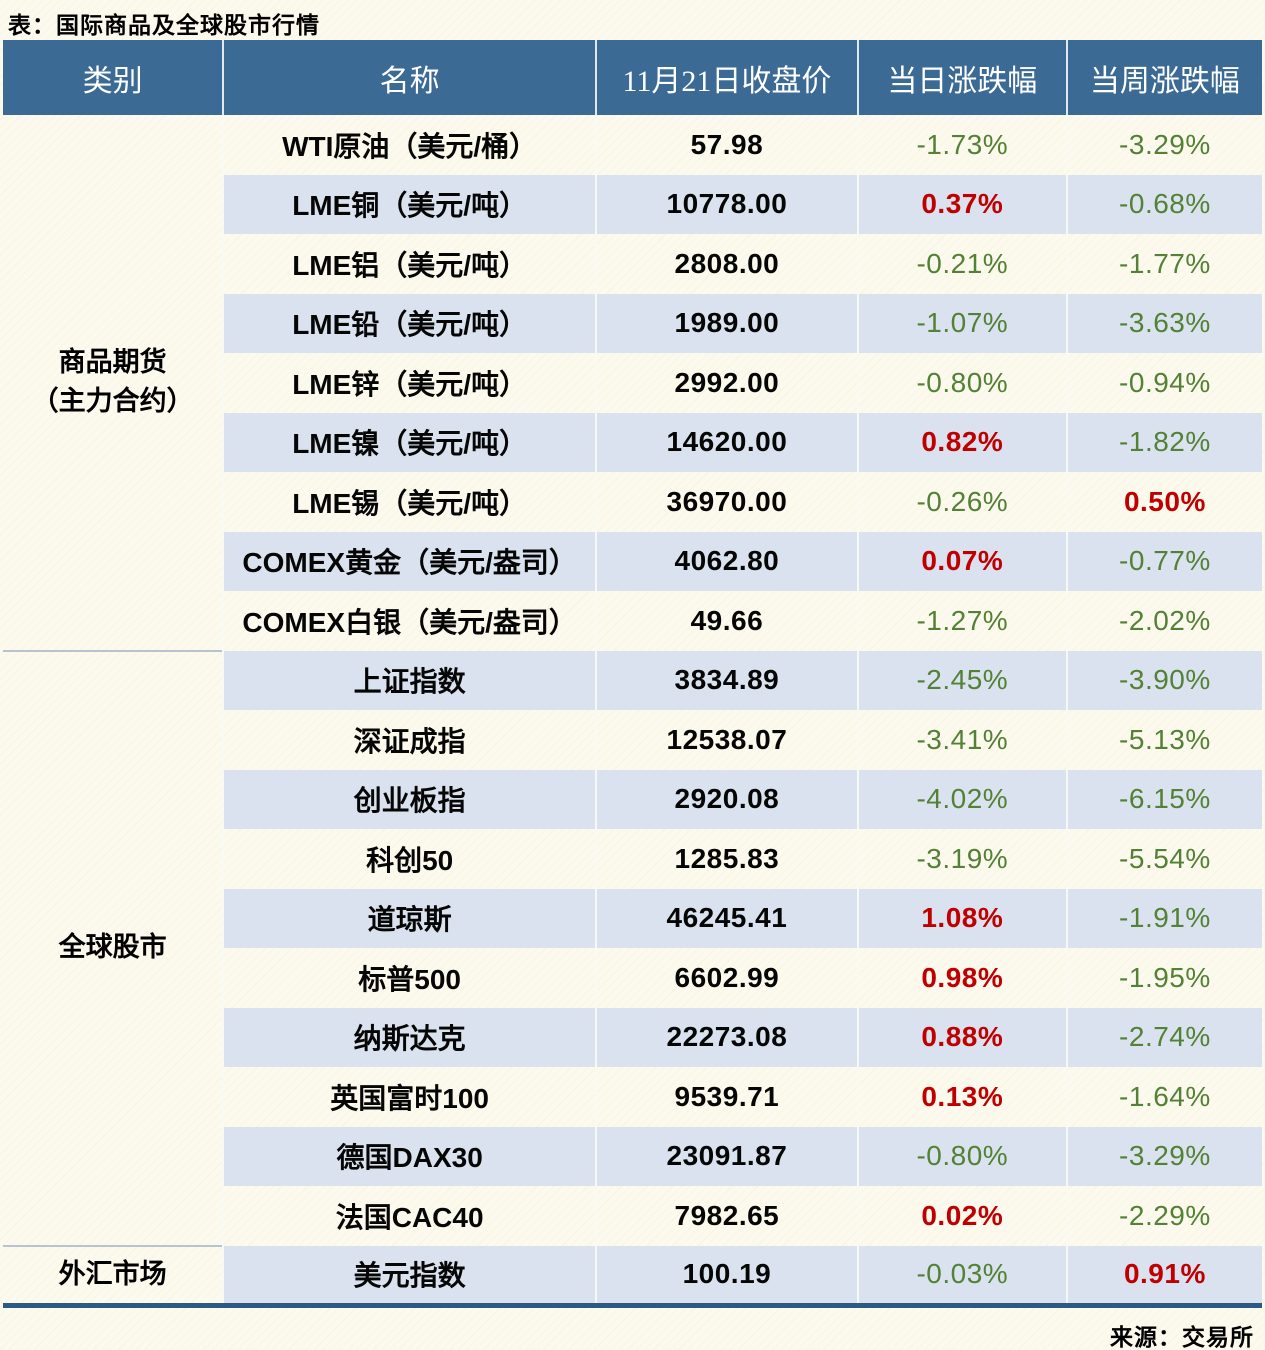 This screenshot has width=1265, height=1350. I want to click on table-header: 类别 名称 11月21日收盘价 当日涨跌幅 当周涨跌幅, so click(632, 77).